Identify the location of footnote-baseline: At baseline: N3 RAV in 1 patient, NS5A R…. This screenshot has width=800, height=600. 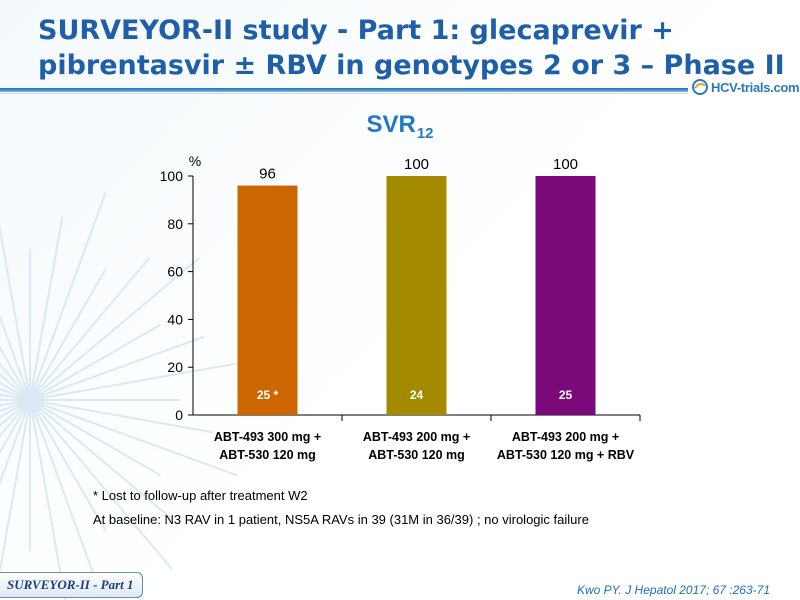
(341, 519).